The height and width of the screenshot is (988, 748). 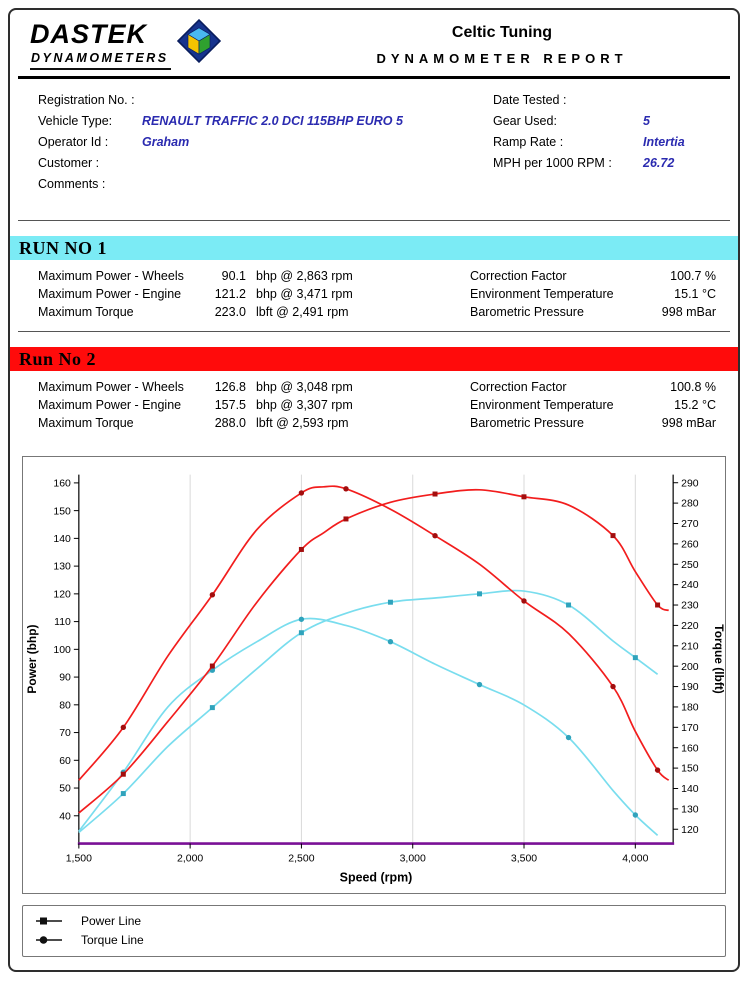 I want to click on stat-detail: bhp @ 3,471 rpm, so click(x=304, y=294).